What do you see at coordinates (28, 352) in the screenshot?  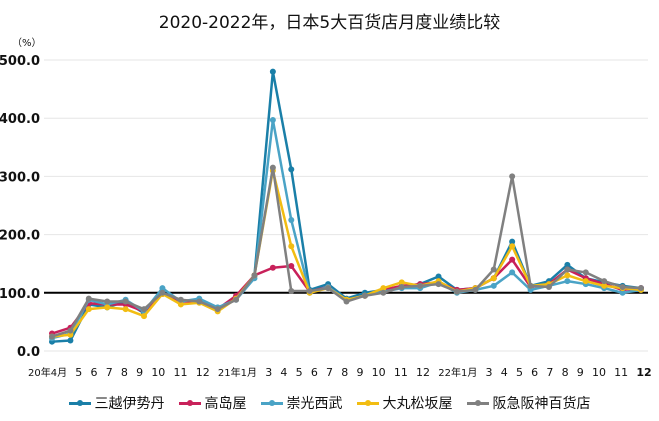 I see `y-tick-label: 0.0` at bounding box center [28, 352].